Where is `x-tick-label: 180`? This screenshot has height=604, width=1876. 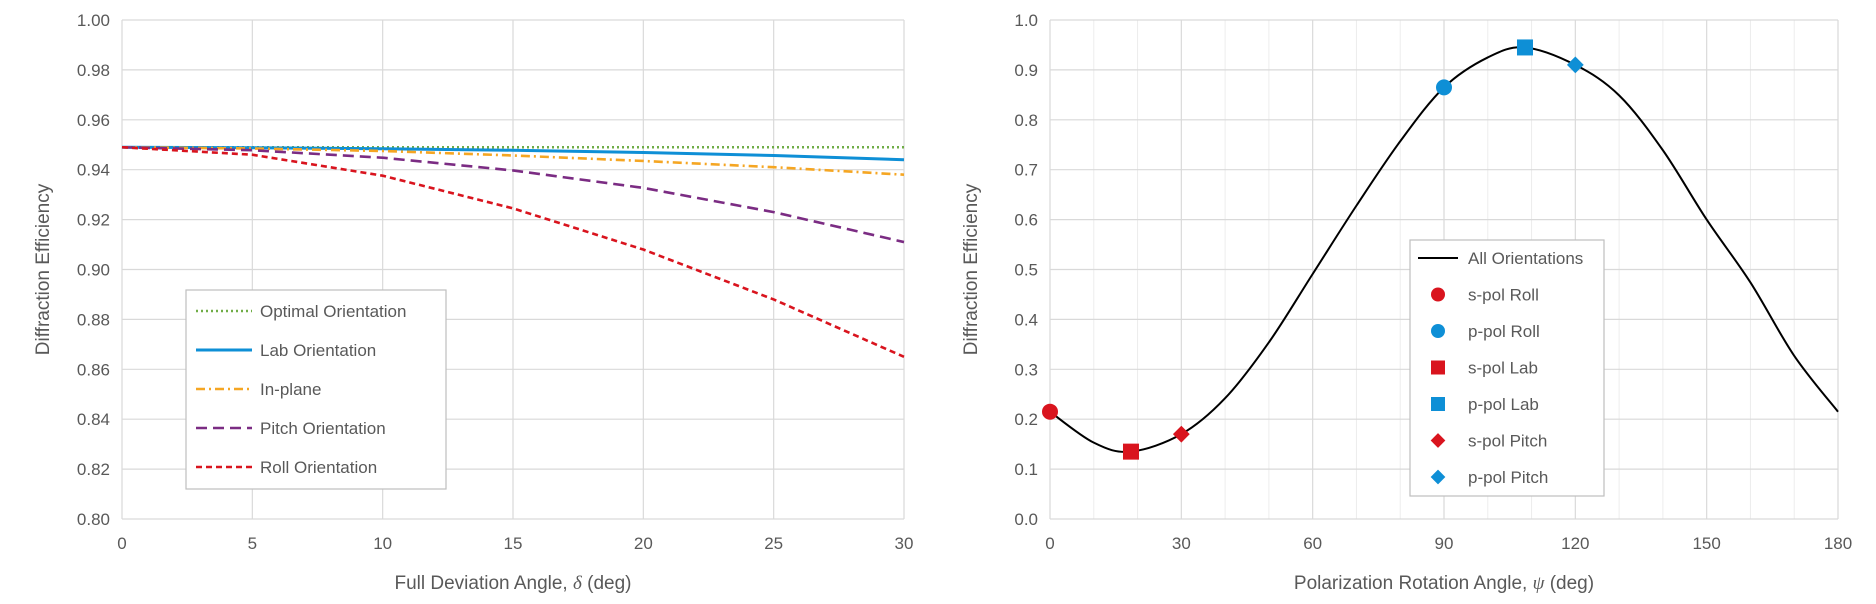
x-tick-label: 180 is located at coordinates (1838, 543).